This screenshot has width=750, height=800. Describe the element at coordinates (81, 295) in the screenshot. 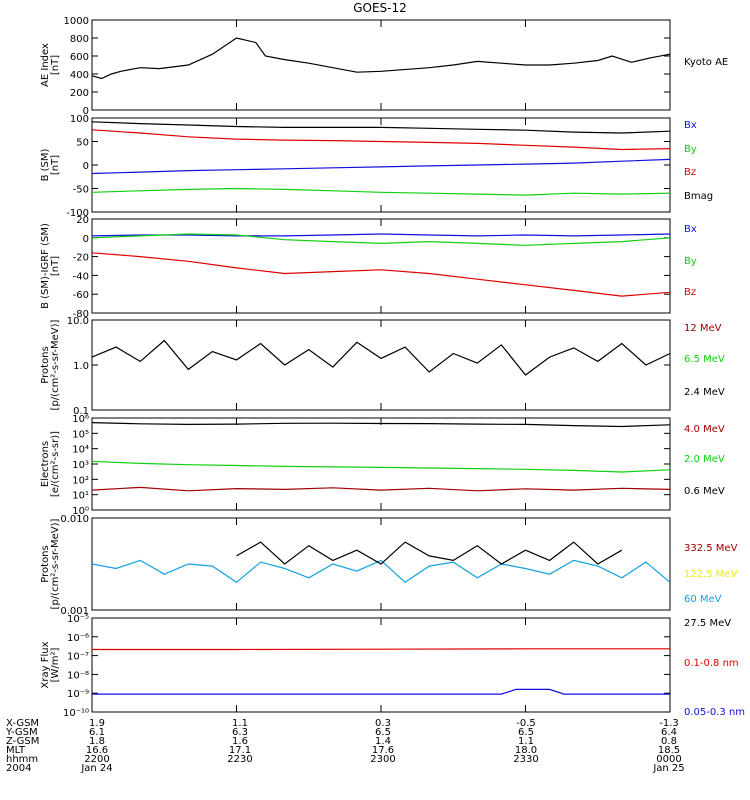

I see `y-tick-label: -60` at that location.